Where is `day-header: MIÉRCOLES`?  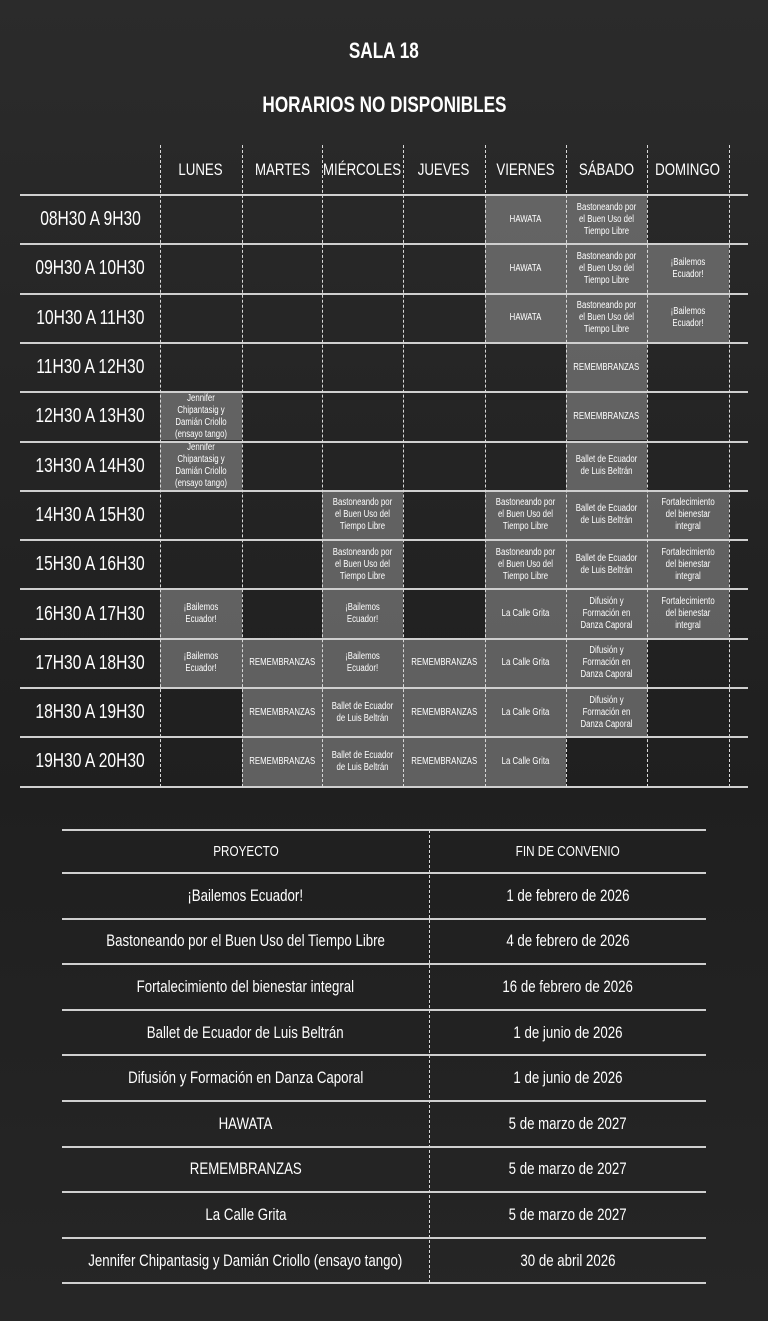 day-header: MIÉRCOLES is located at coordinates (362, 170).